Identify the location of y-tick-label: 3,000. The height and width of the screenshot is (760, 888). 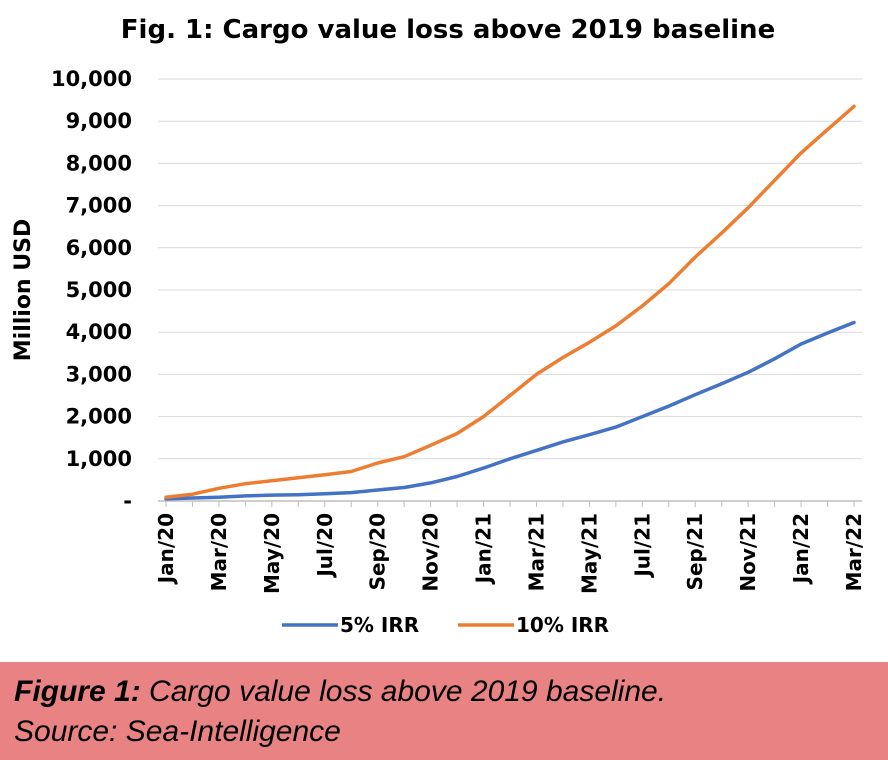
(99, 374).